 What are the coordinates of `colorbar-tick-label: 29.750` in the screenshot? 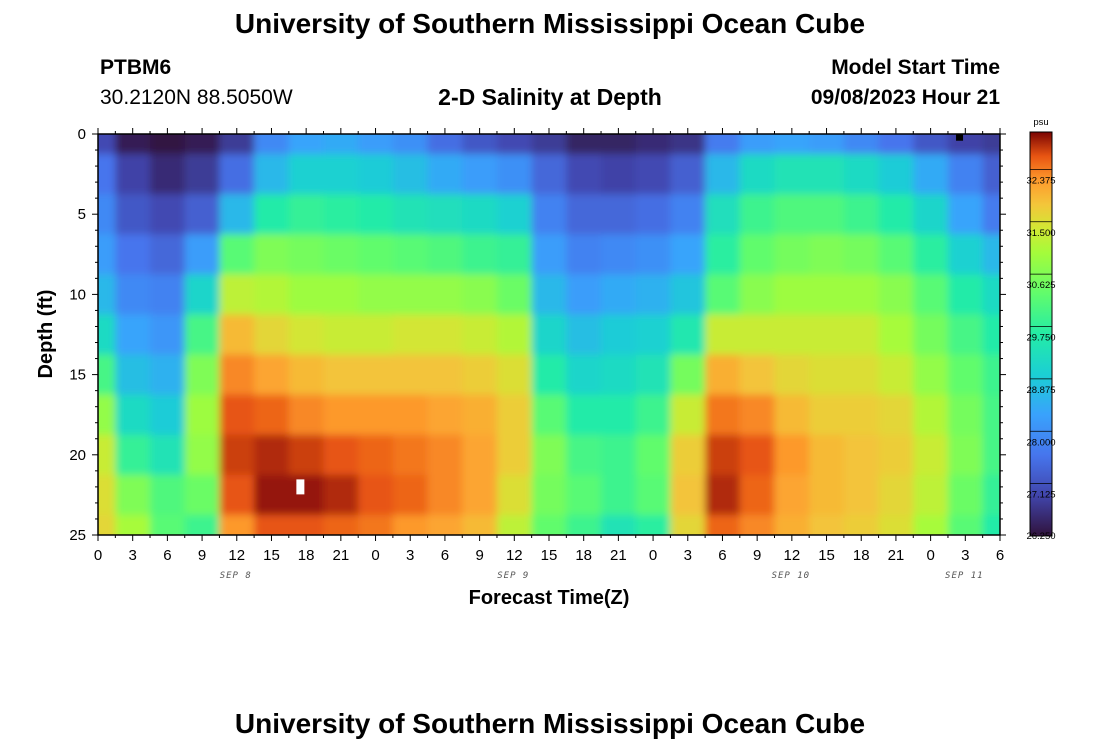 It's located at (1040, 338).